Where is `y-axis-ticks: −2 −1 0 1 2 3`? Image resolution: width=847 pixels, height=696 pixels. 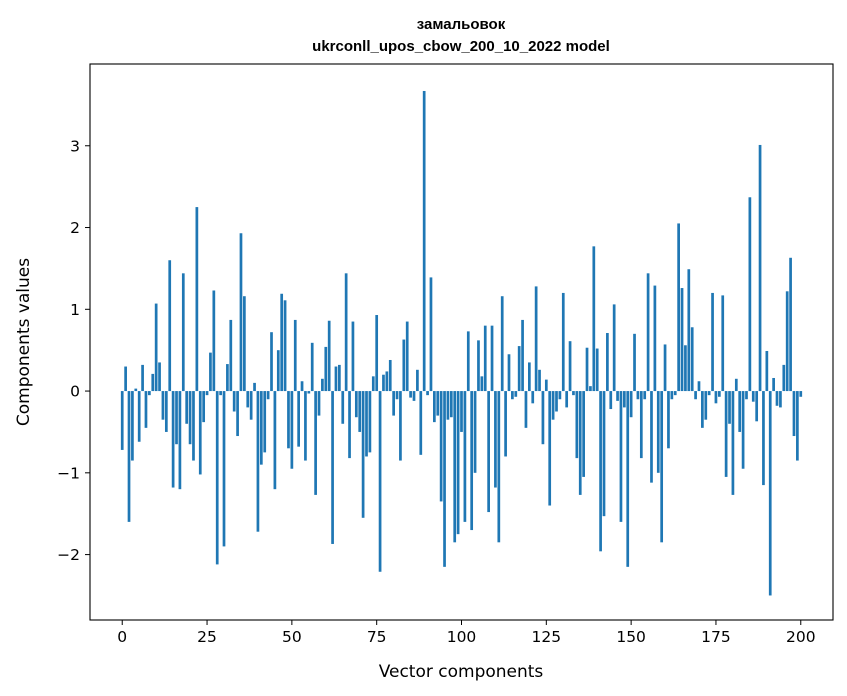
y-axis-ticks: −2 −1 0 1 2 3 is located at coordinates (73, 350).